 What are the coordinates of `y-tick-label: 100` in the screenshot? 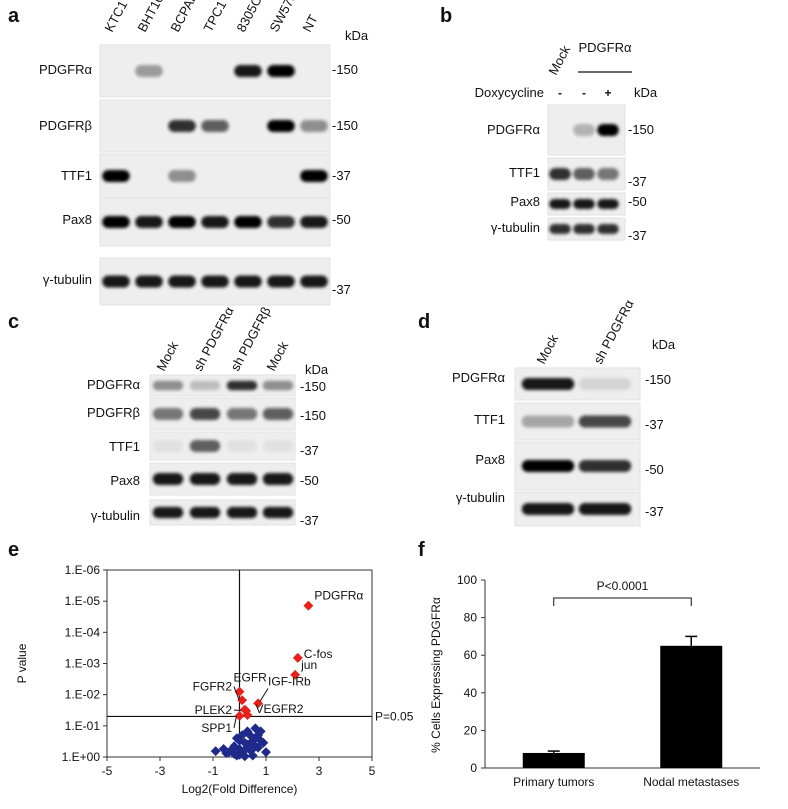 It's located at (467, 580).